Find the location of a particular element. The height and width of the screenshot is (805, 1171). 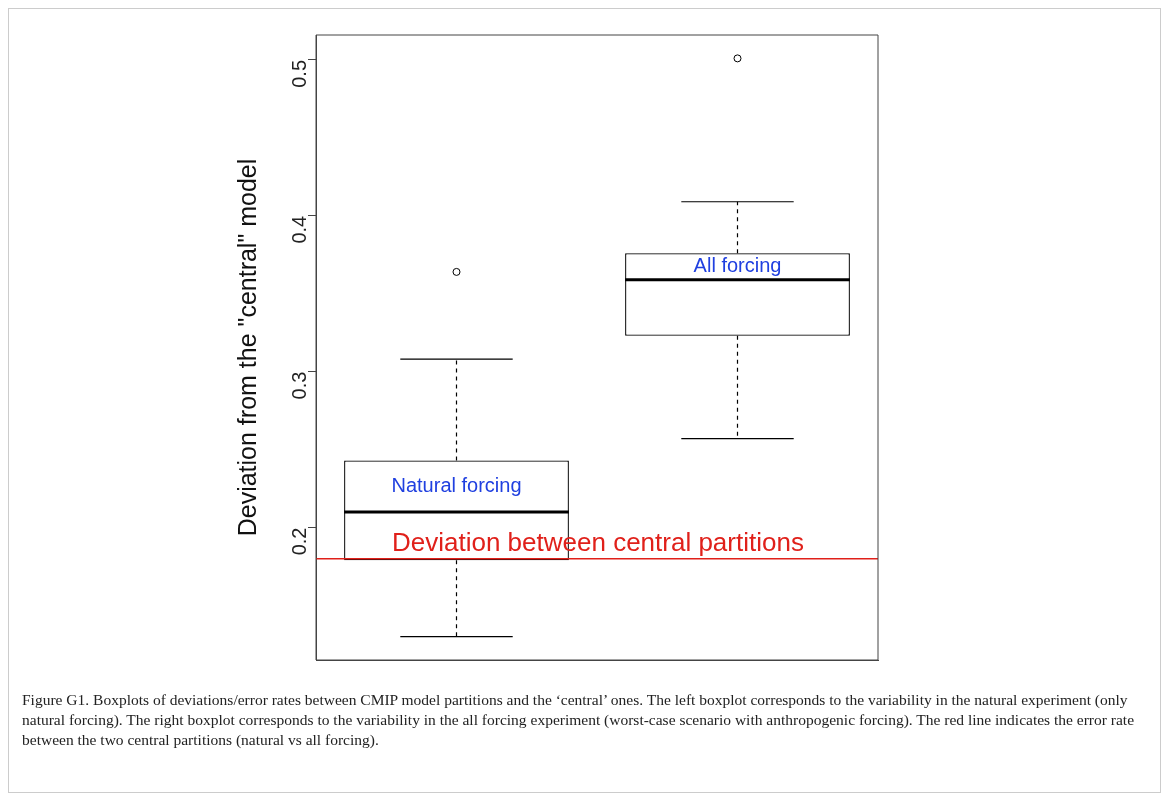

y-tick-label: 0.5 is located at coordinates (298, 73).